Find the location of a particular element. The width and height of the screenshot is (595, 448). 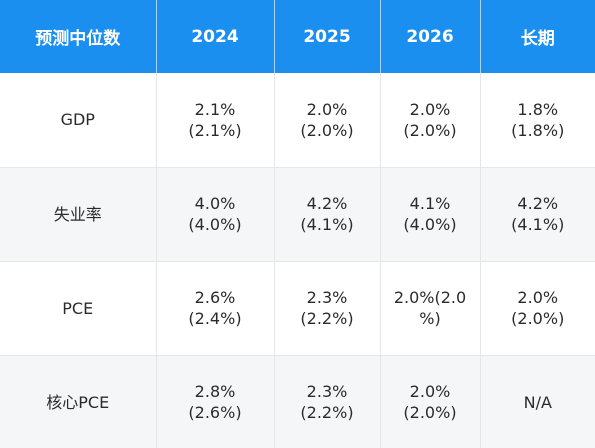

cell-2024: 2.1% (2.1%) is located at coordinates (215, 120).